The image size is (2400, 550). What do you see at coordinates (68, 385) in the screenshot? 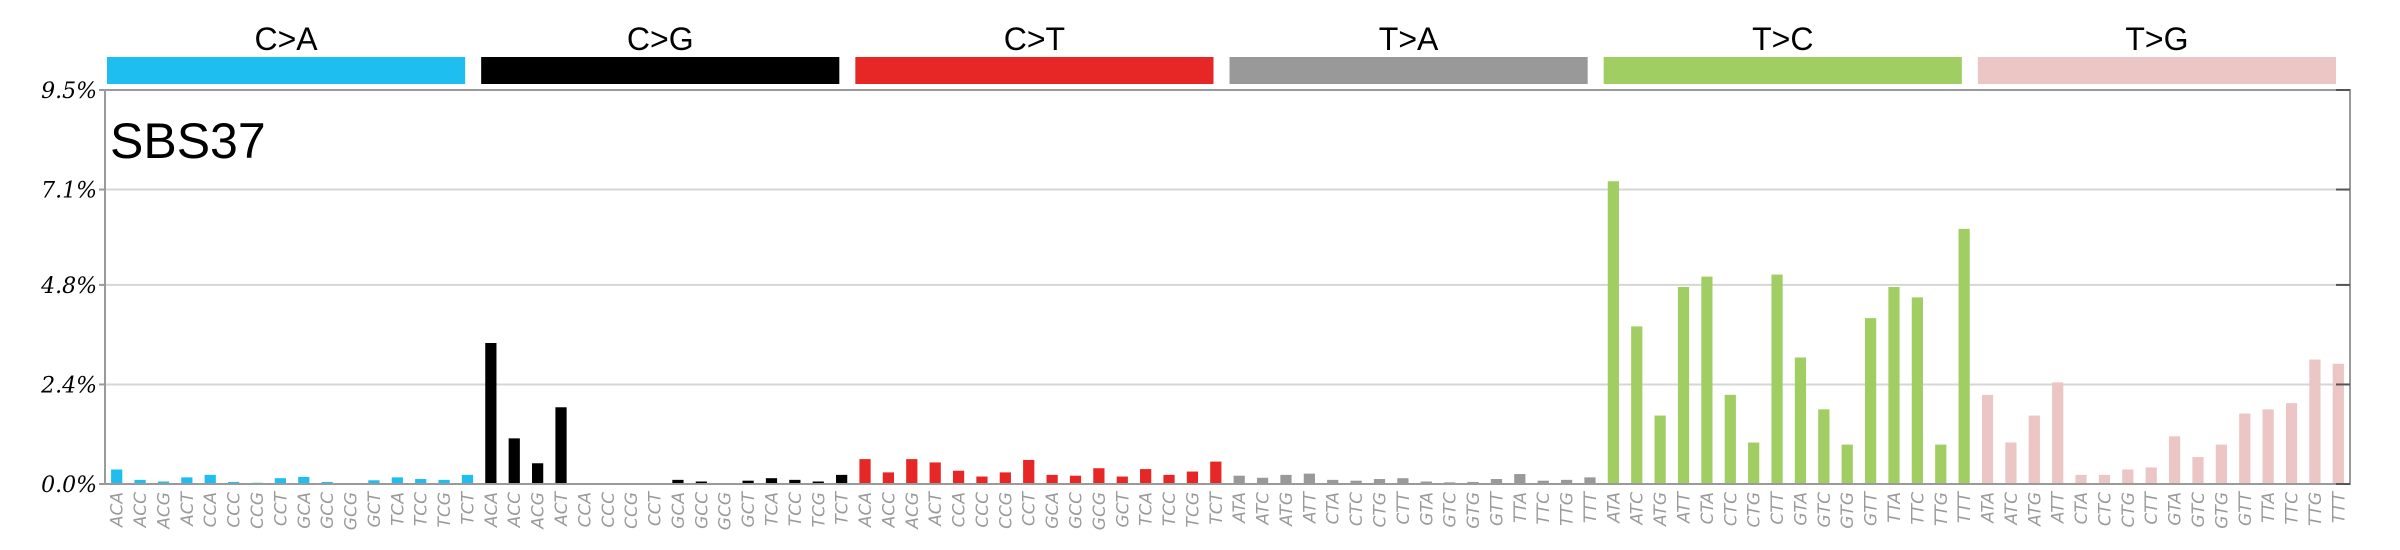
I see `y-tick-label: 2.4%` at bounding box center [68, 385].